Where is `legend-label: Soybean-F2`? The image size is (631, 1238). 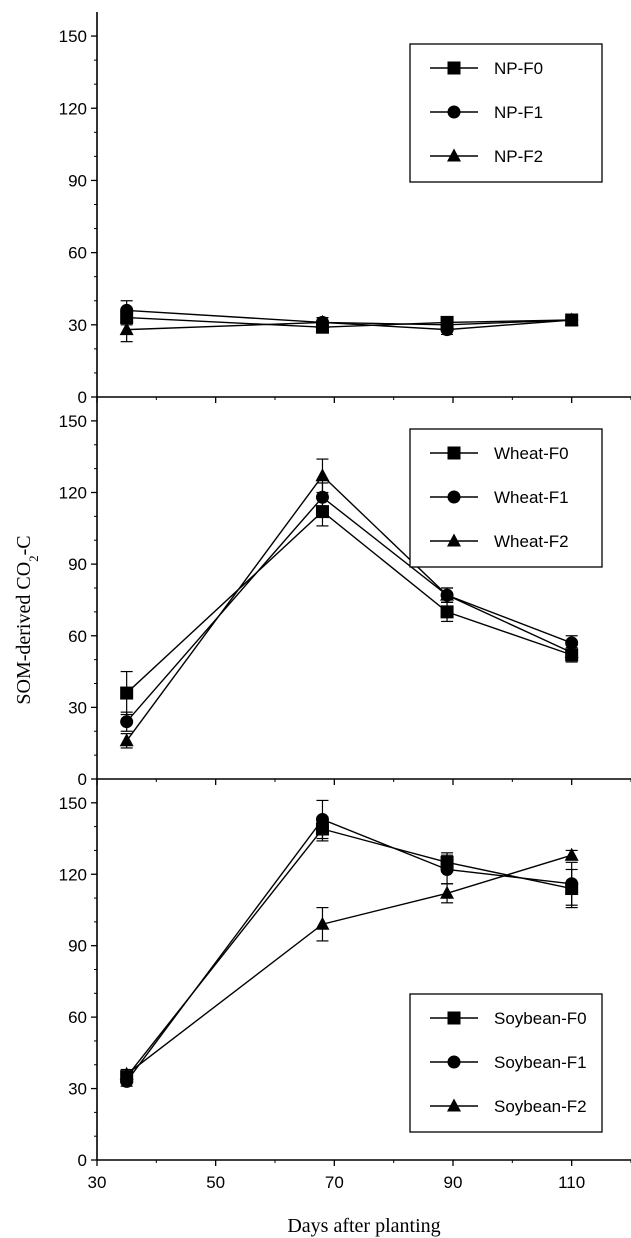 legend-label: Soybean-F2 is located at coordinates (540, 1106).